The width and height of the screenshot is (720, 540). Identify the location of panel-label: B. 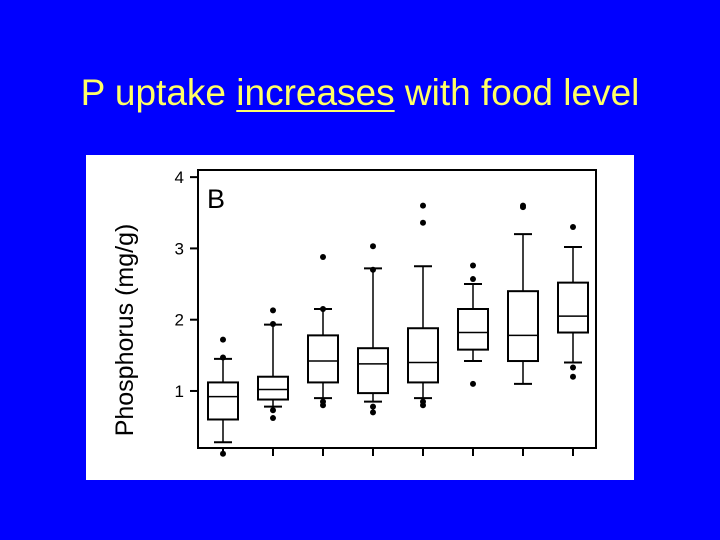
(216, 199).